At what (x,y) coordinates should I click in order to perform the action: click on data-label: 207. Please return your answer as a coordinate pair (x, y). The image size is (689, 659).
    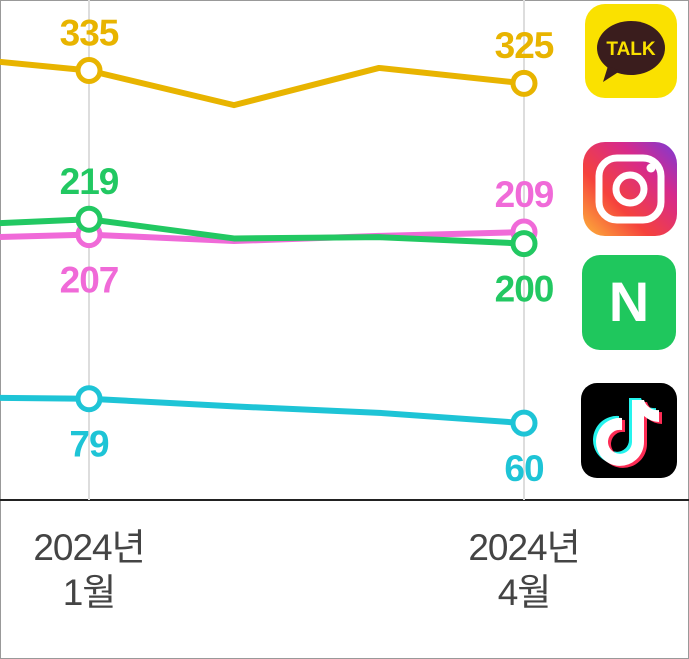
    Looking at the image, I should click on (89, 279).